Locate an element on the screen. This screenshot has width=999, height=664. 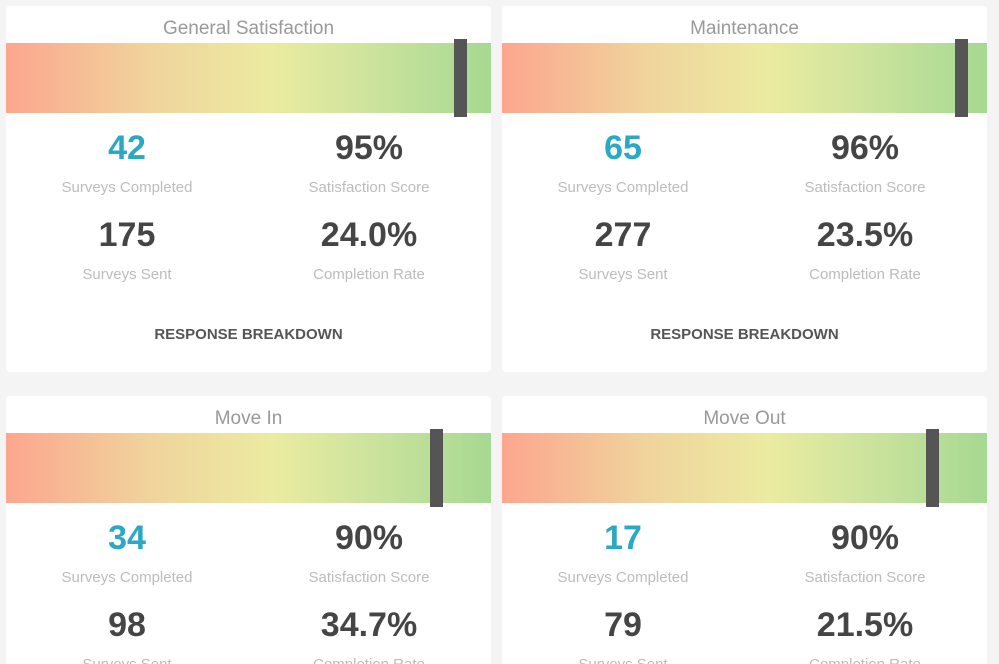
card-title: Maintenance is located at coordinates (744, 28).